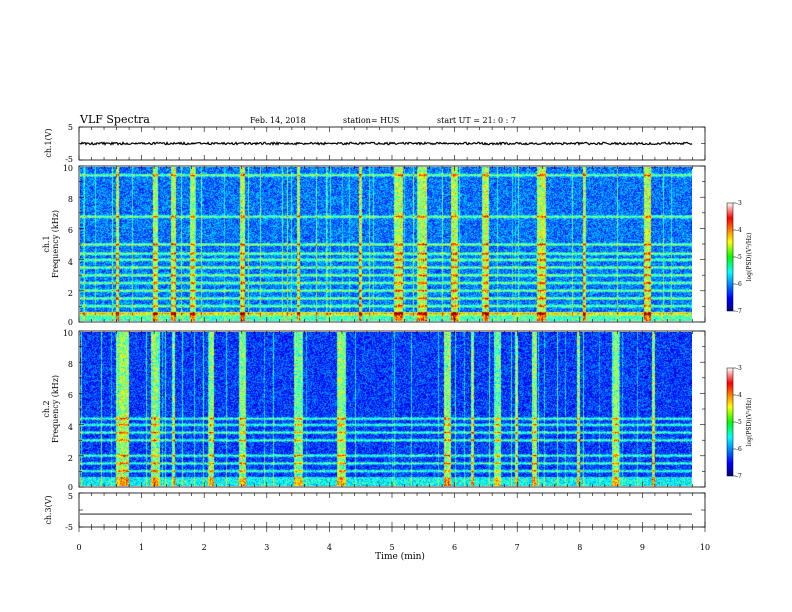 This screenshot has width=792, height=612. I want to click on ch3-waveform-frame, so click(392, 510).